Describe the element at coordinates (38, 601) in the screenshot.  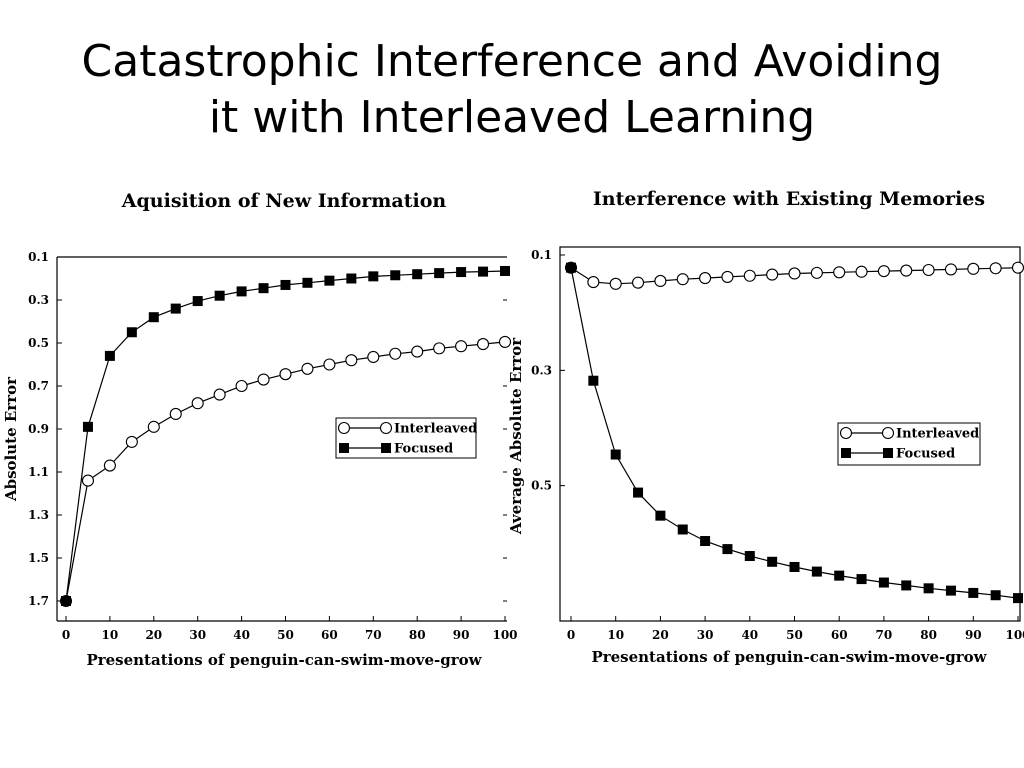
I see `y-tick-label: 1.7` at that location.